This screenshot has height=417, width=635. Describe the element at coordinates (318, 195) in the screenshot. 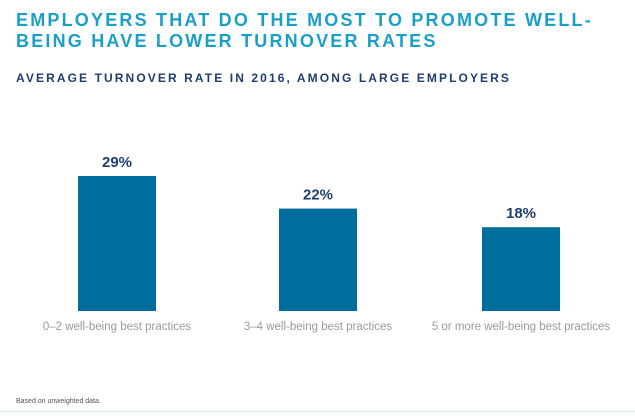

I see `value-label-2: 22%` at that location.